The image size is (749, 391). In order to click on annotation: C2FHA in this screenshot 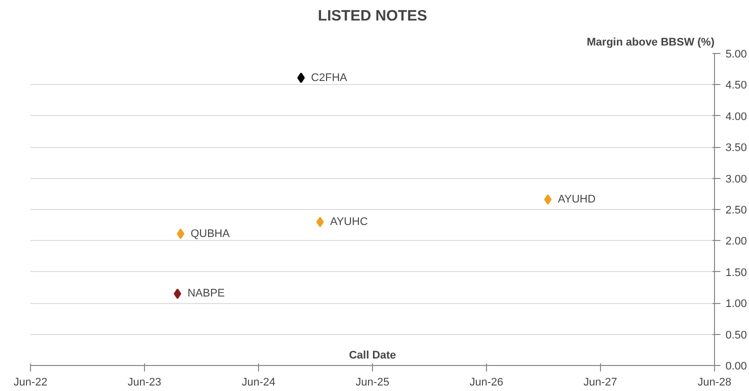, I will do `click(329, 78)`.